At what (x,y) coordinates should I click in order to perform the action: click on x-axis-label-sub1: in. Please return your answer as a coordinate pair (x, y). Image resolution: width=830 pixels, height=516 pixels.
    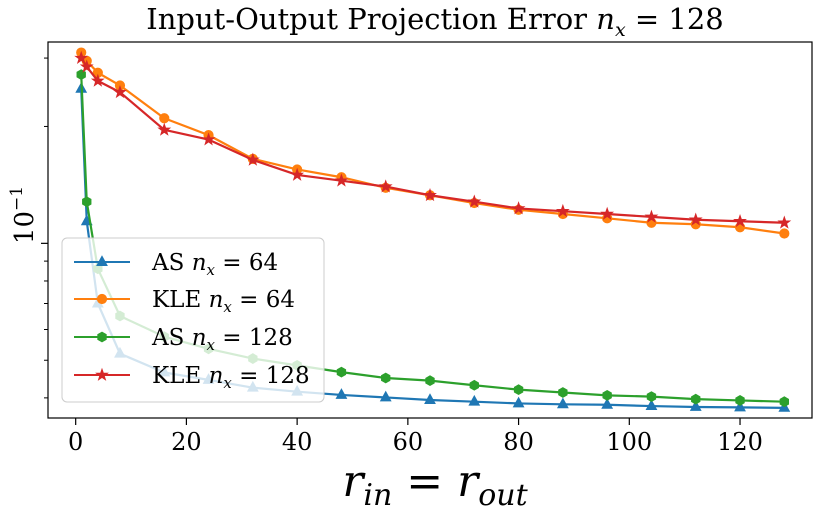
    Looking at the image, I should click on (377, 495).